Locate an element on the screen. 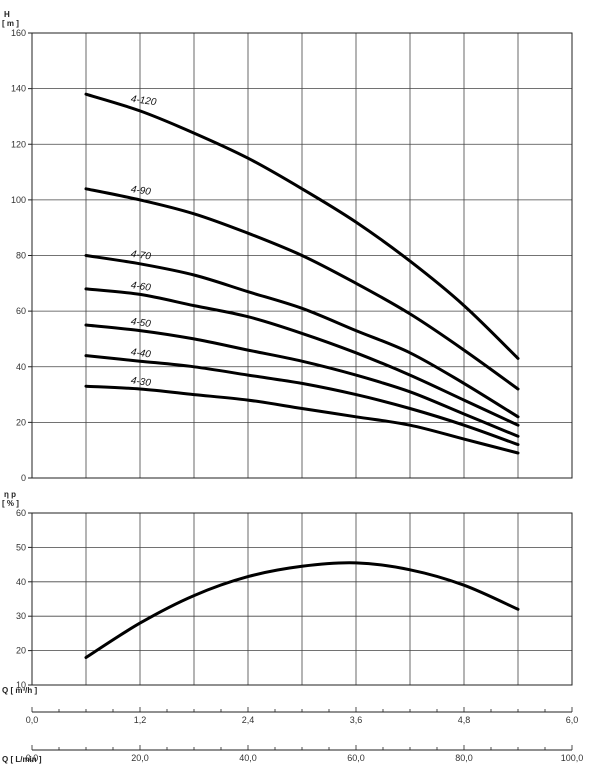 The height and width of the screenshot is (768, 593). q-axis-tick-label: 6,0 is located at coordinates (572, 720).